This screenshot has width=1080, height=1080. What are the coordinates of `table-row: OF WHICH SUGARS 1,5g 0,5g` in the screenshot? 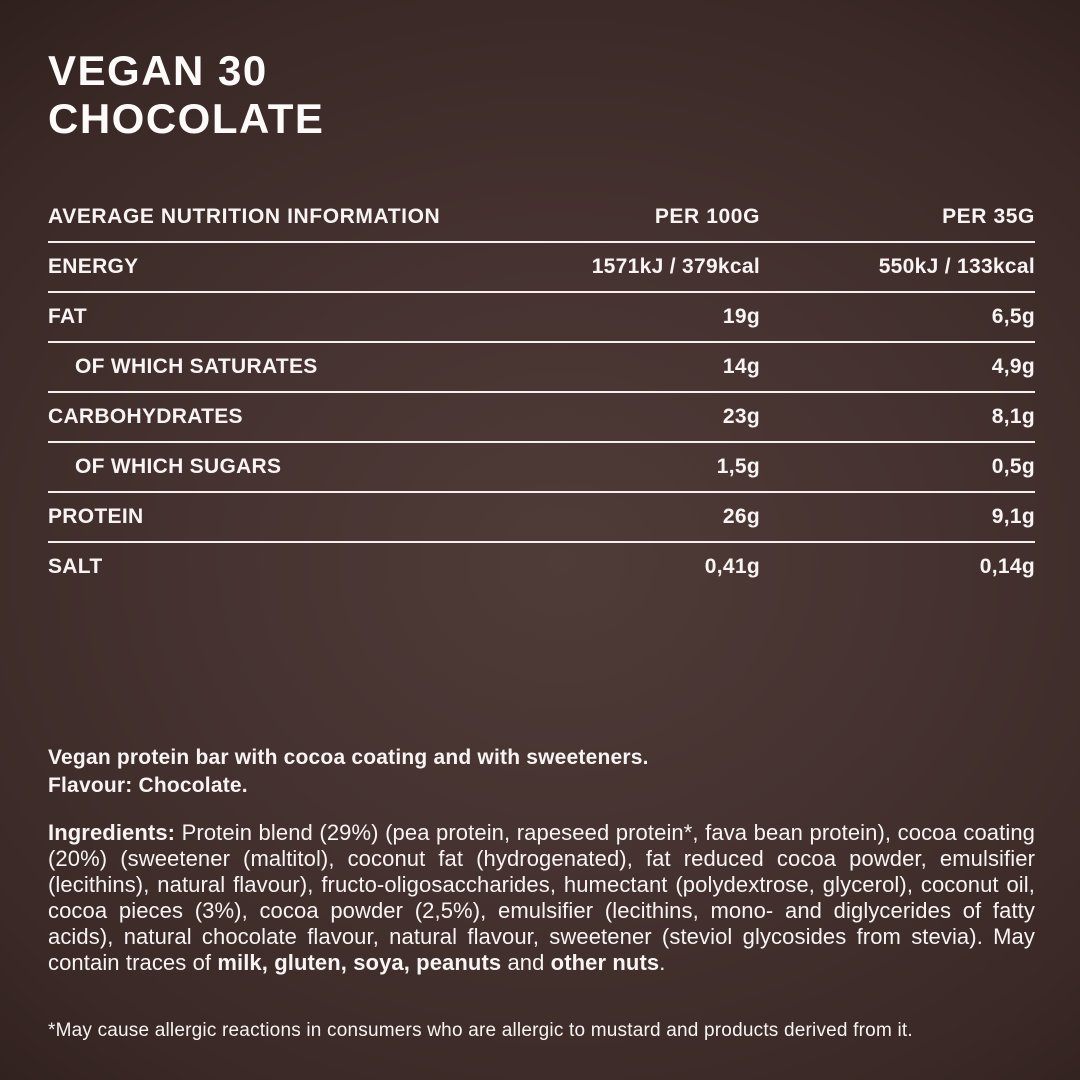 It's located at (541, 468).